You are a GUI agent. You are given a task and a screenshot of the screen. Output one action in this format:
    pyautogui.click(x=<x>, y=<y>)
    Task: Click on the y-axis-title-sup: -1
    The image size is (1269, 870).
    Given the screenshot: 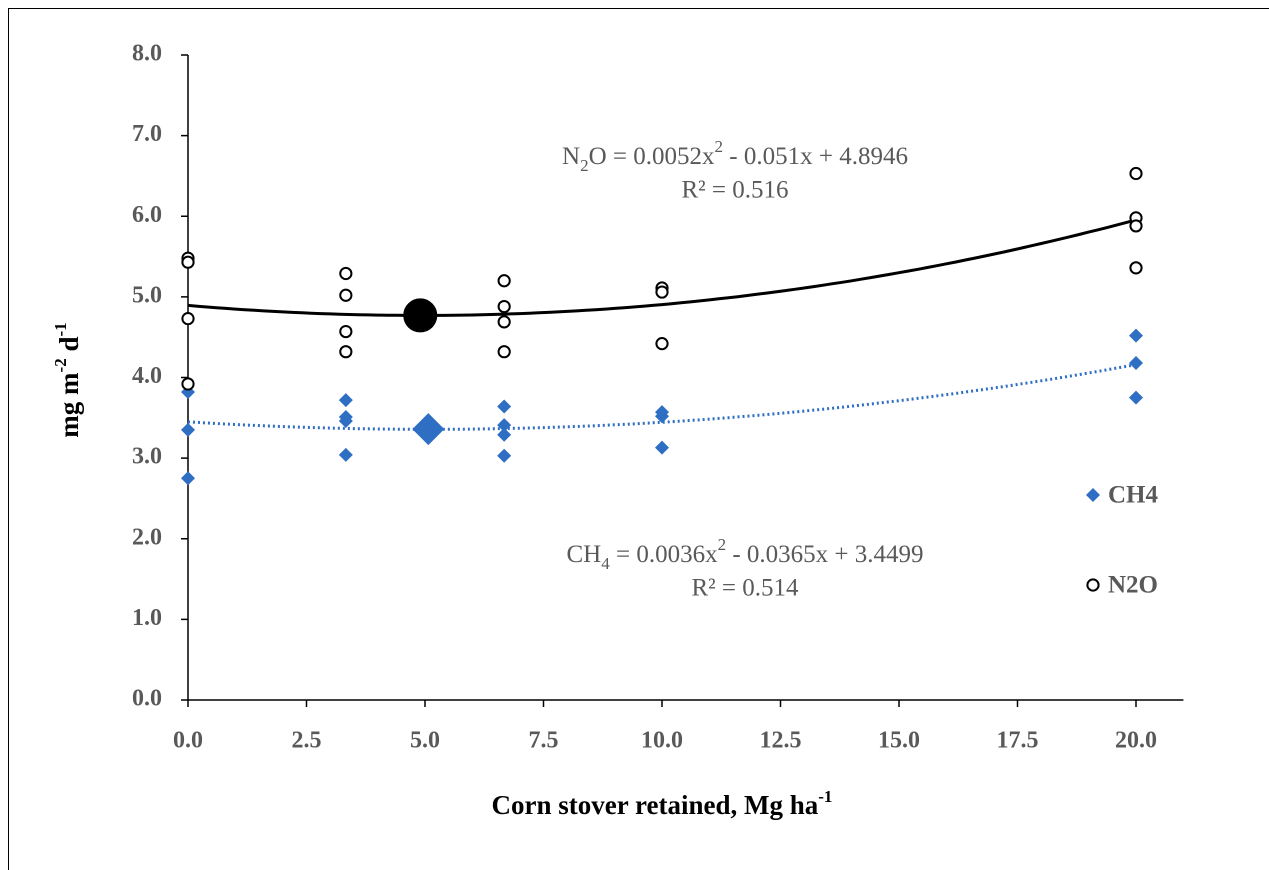 What is the action you would take?
    pyautogui.click(x=60, y=329)
    